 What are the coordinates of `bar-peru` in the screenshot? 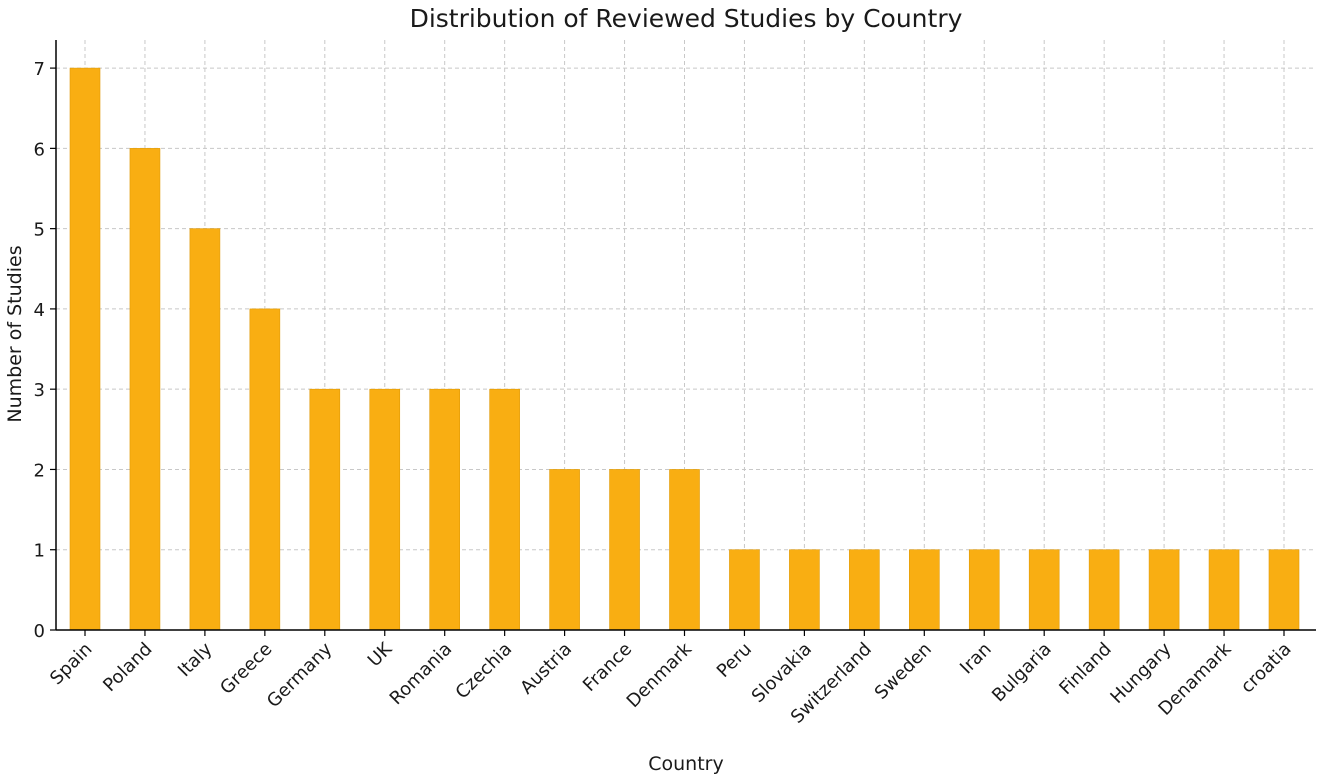 It's located at (744, 590).